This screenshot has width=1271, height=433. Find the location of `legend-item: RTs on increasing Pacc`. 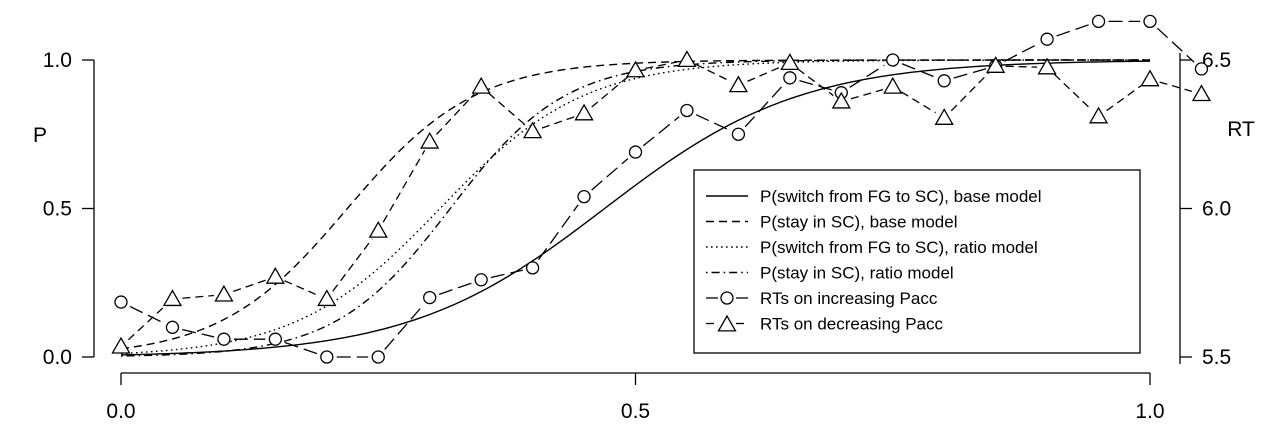

legend-item: RTs on increasing Pacc is located at coordinates (822, 298).